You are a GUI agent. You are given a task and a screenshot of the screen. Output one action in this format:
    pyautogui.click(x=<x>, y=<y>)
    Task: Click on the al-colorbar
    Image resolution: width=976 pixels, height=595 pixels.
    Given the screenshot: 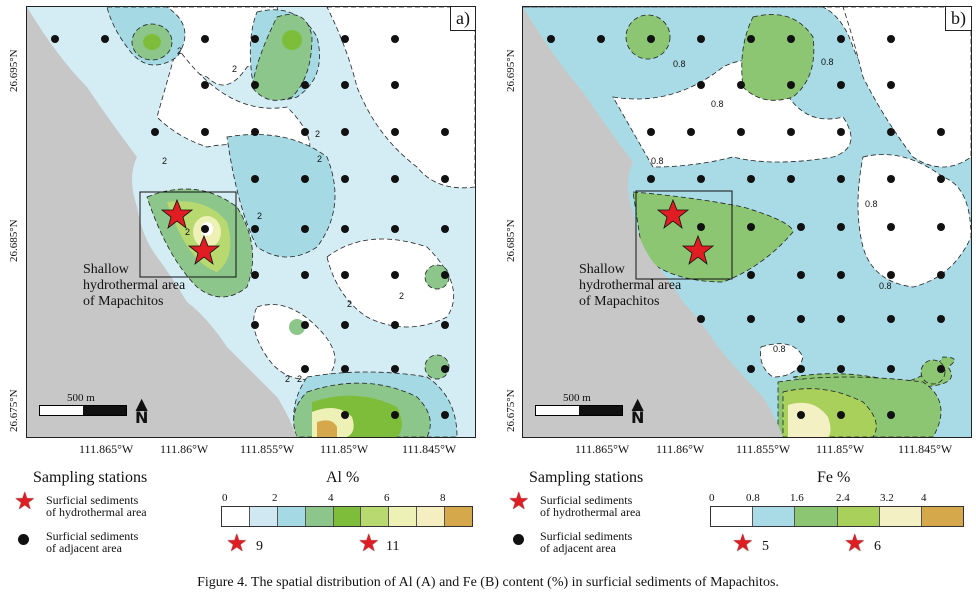 What is the action you would take?
    pyautogui.click(x=347, y=516)
    